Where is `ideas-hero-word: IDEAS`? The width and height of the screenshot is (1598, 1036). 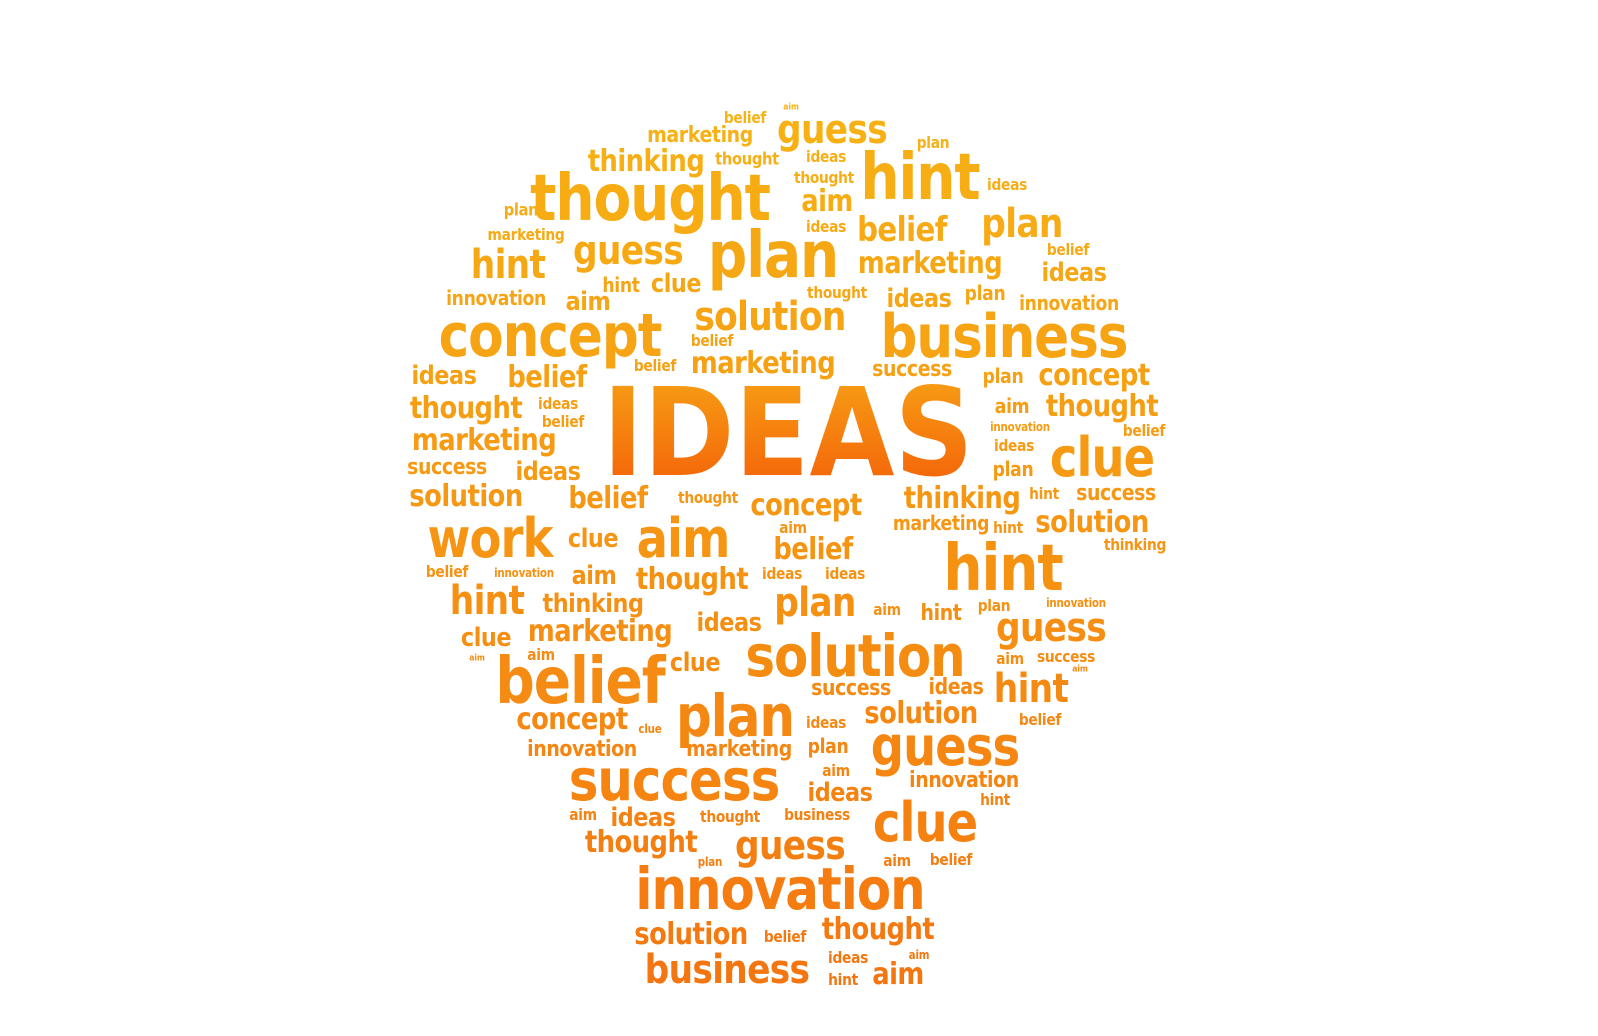
ideas-hero-word: IDEAS is located at coordinates (788, 433).